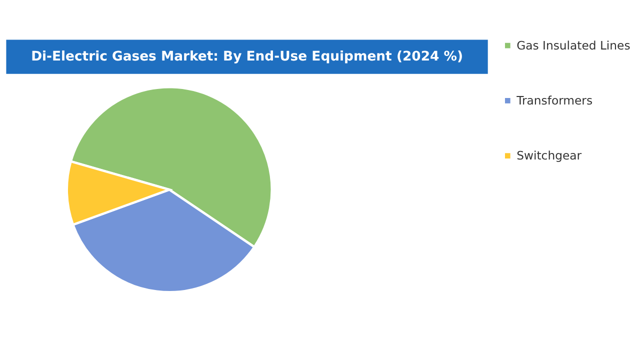 This screenshot has width=637, height=361. I want to click on legend-label: Gas Insulated Lines, so click(573, 45).